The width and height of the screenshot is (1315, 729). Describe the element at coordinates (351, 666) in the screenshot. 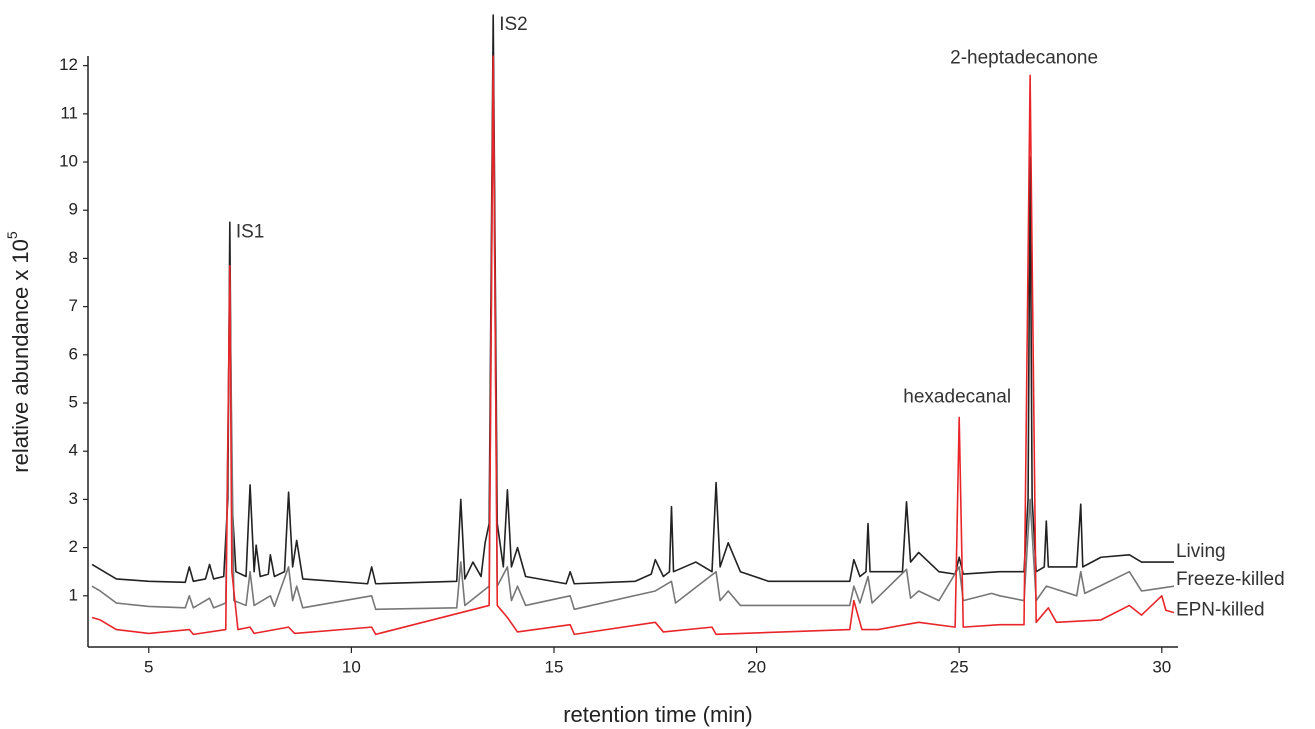

I see `x-tick-label: 10` at that location.